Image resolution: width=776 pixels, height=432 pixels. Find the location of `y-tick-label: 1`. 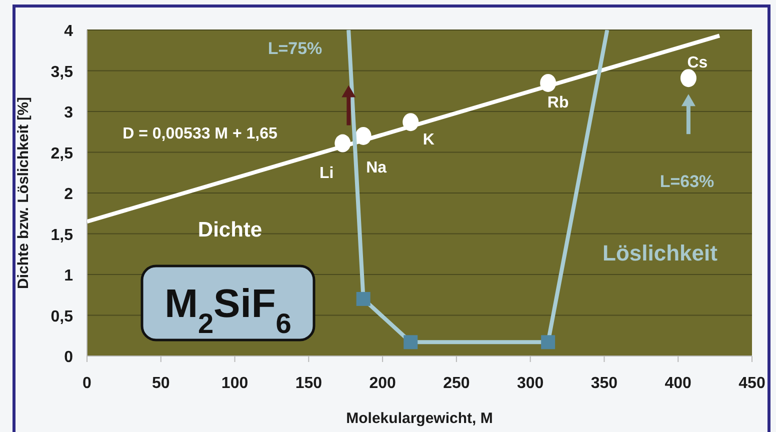

y-tick-label: 1 is located at coordinates (69, 276).